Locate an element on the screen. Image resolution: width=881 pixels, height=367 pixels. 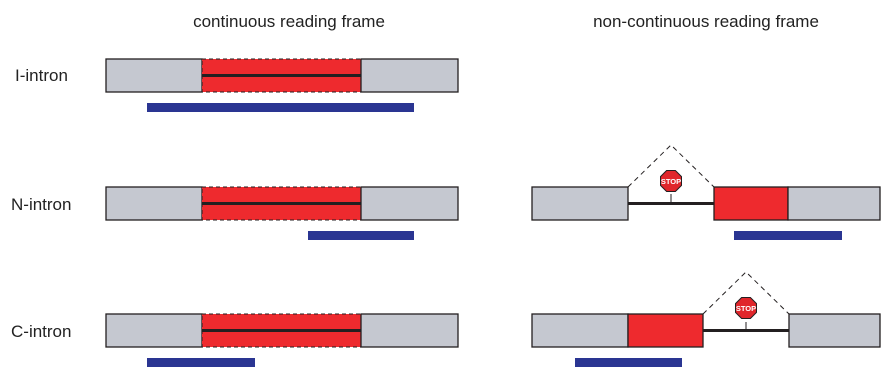
n-intron-noncontinuous-construct: STOP is located at coordinates (706, 182).